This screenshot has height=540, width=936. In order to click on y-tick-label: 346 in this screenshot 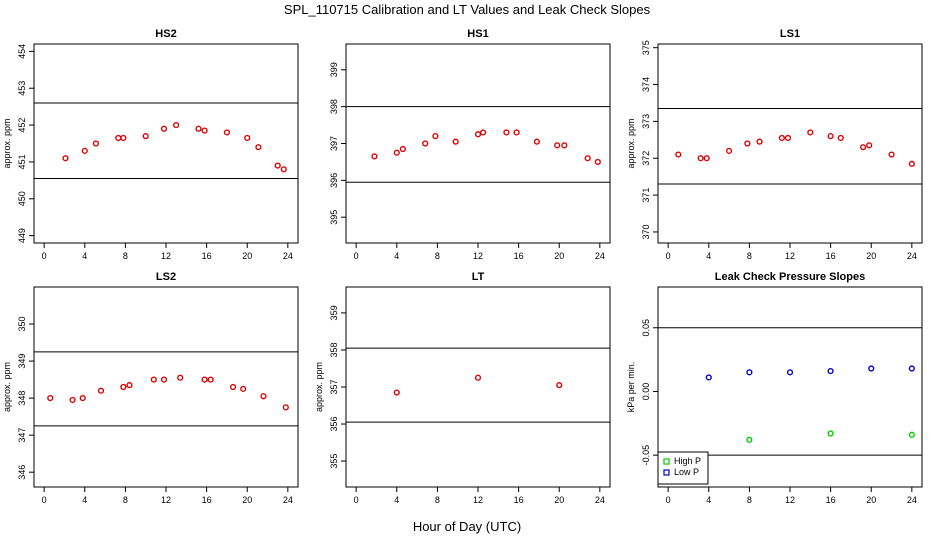, I will do `click(22, 472)`.